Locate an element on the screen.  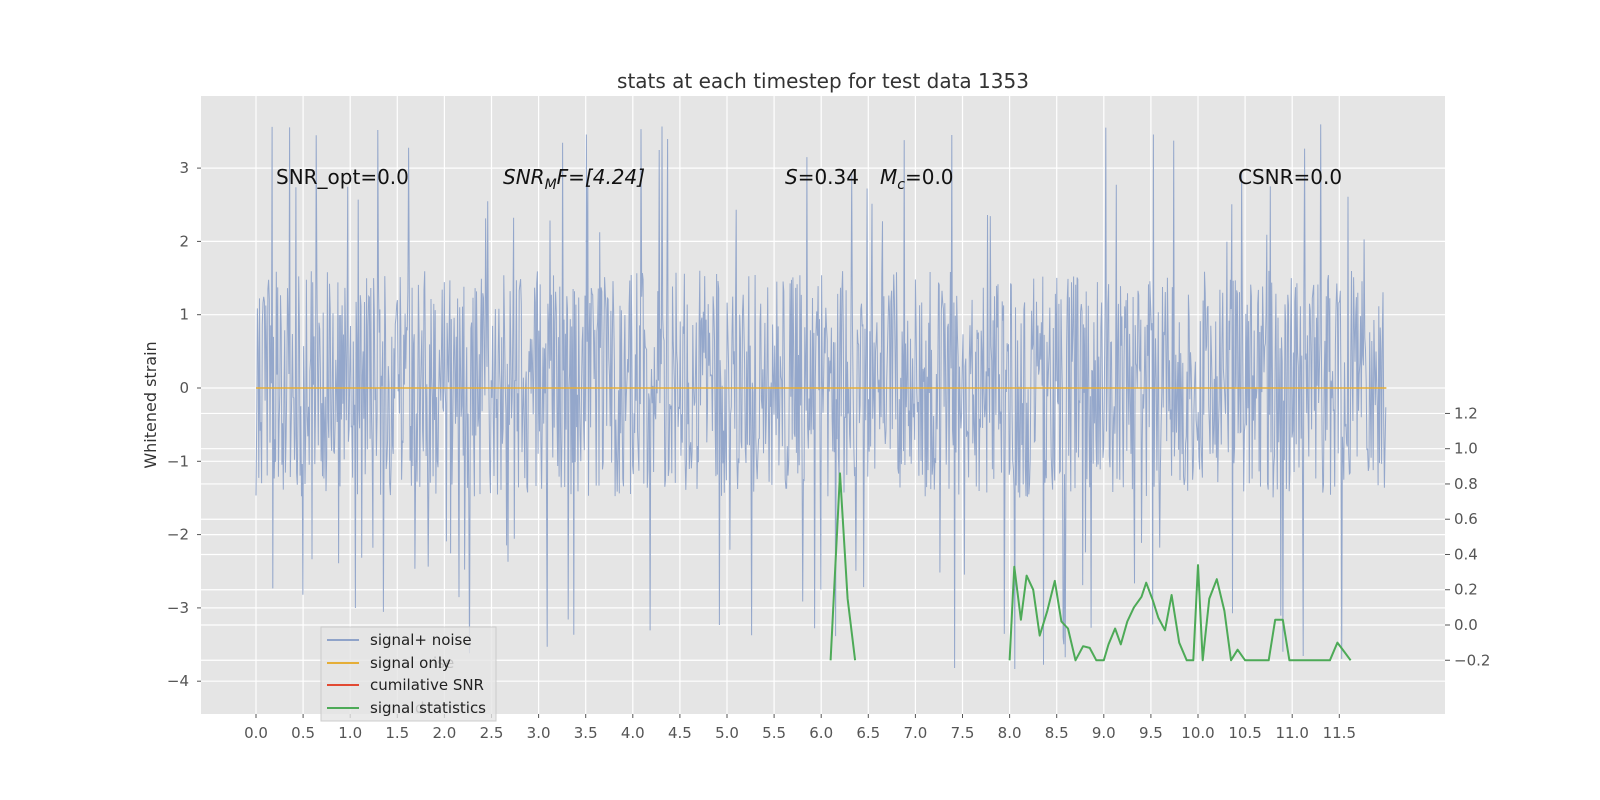
x-tick-label: 9.0 is located at coordinates (1104, 733).